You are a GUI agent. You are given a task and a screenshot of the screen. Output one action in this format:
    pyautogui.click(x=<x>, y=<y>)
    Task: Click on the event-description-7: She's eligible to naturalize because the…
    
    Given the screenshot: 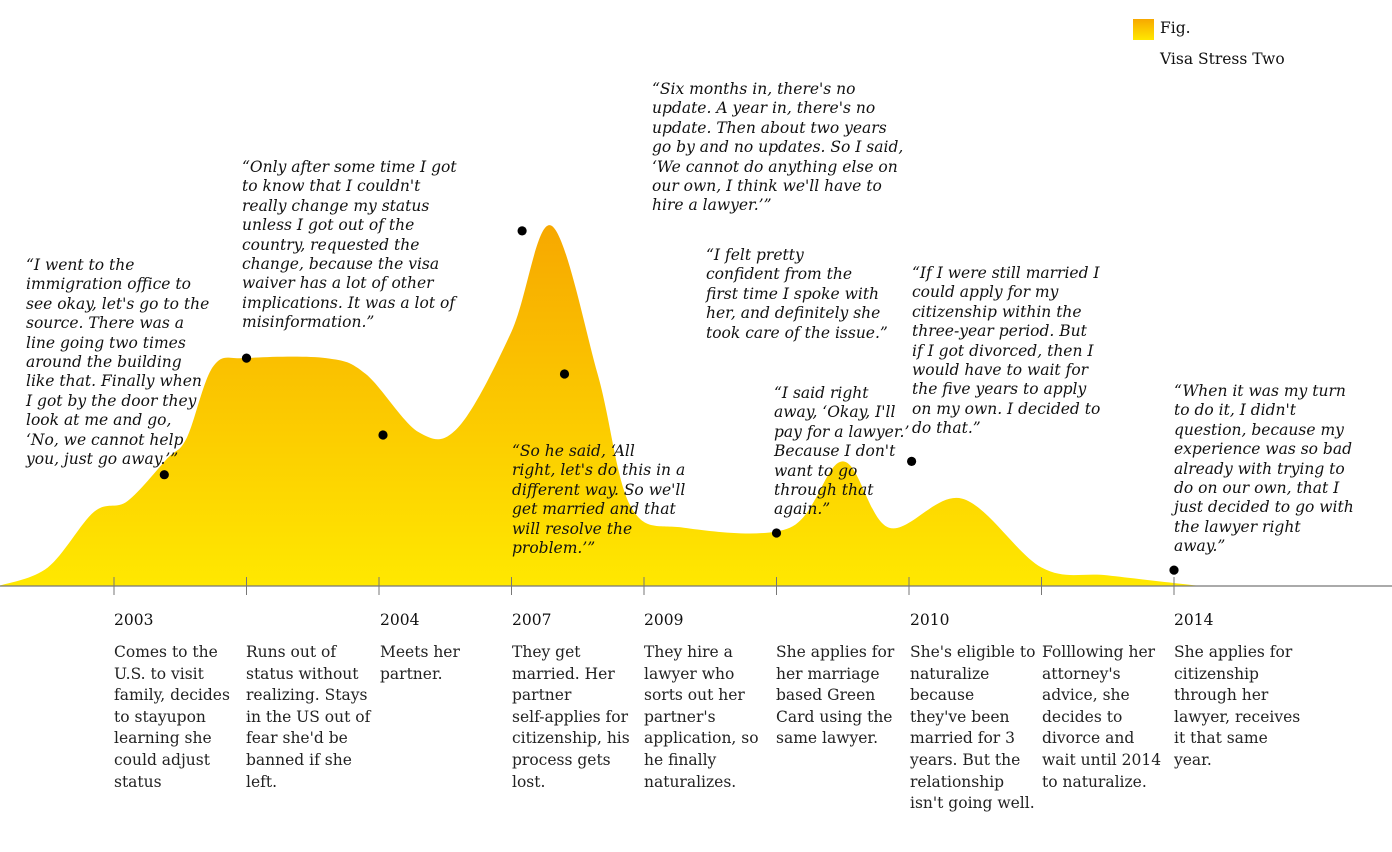 What is the action you would take?
    pyautogui.click(x=973, y=728)
    